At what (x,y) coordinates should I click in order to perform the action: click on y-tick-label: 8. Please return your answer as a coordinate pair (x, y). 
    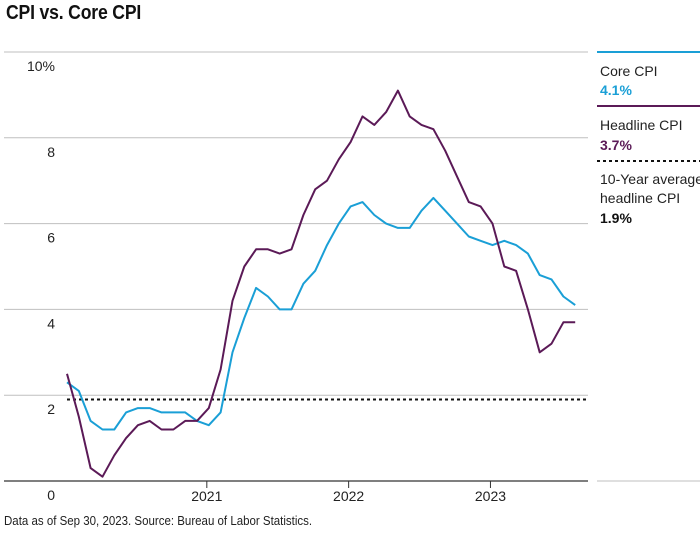
    Looking at the image, I should click on (51, 152).